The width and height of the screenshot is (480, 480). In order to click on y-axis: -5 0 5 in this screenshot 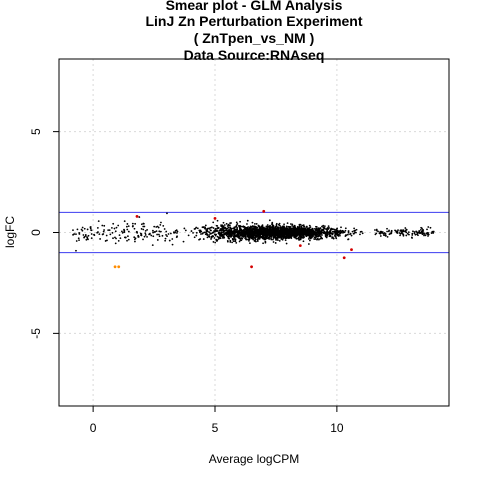, I will do `click(44, 233)`.